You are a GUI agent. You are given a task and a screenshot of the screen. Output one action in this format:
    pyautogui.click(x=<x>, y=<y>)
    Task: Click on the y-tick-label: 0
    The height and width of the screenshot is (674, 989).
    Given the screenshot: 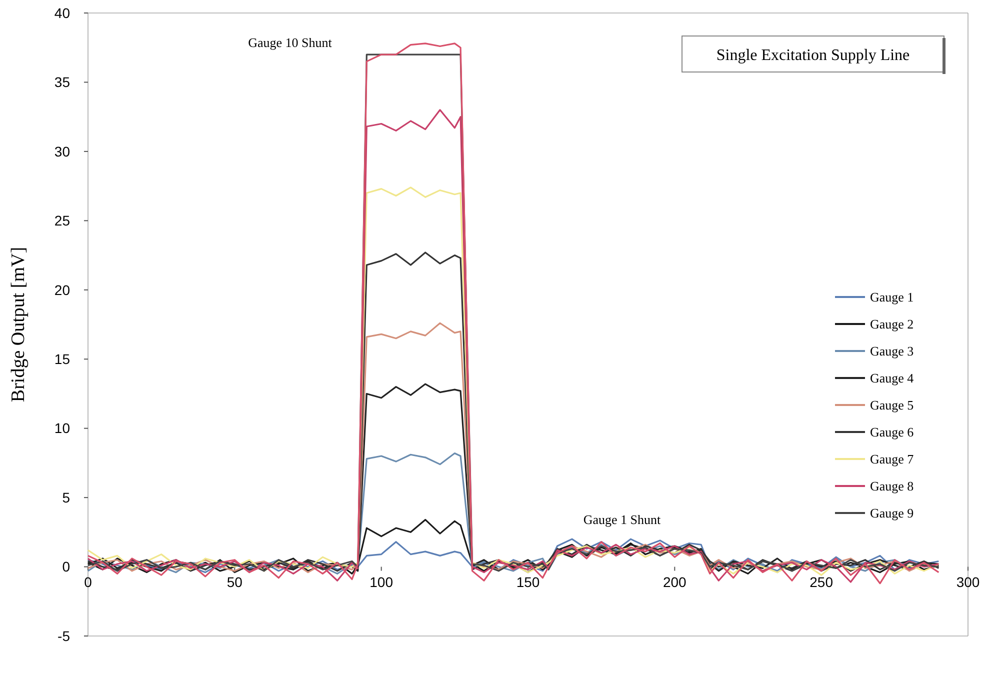 What is the action you would take?
    pyautogui.click(x=66, y=566)
    